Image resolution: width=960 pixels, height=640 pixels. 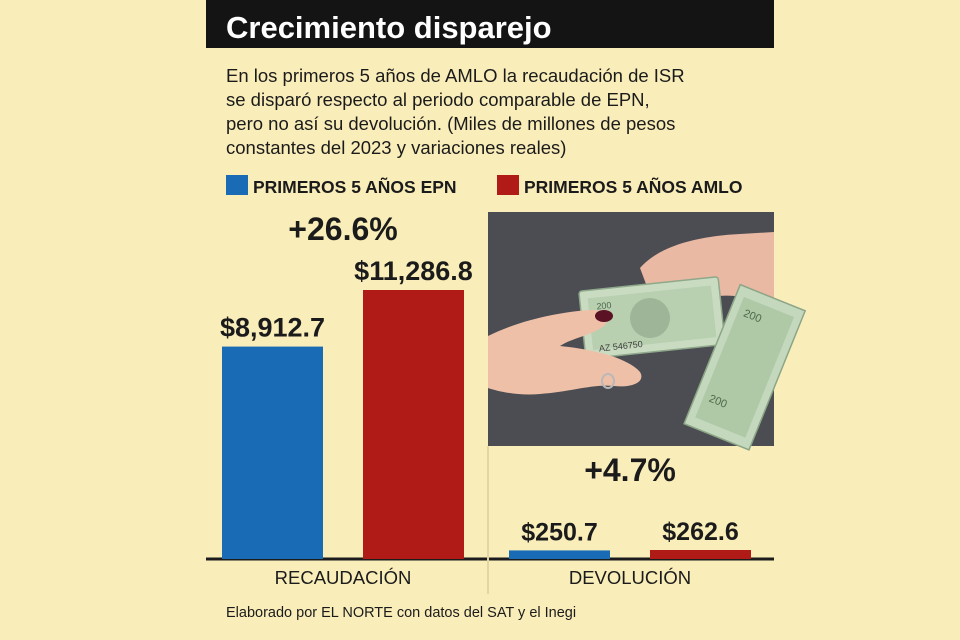 What do you see at coordinates (700, 554) in the screenshot?
I see `bar-devolucion-amlo` at bounding box center [700, 554].